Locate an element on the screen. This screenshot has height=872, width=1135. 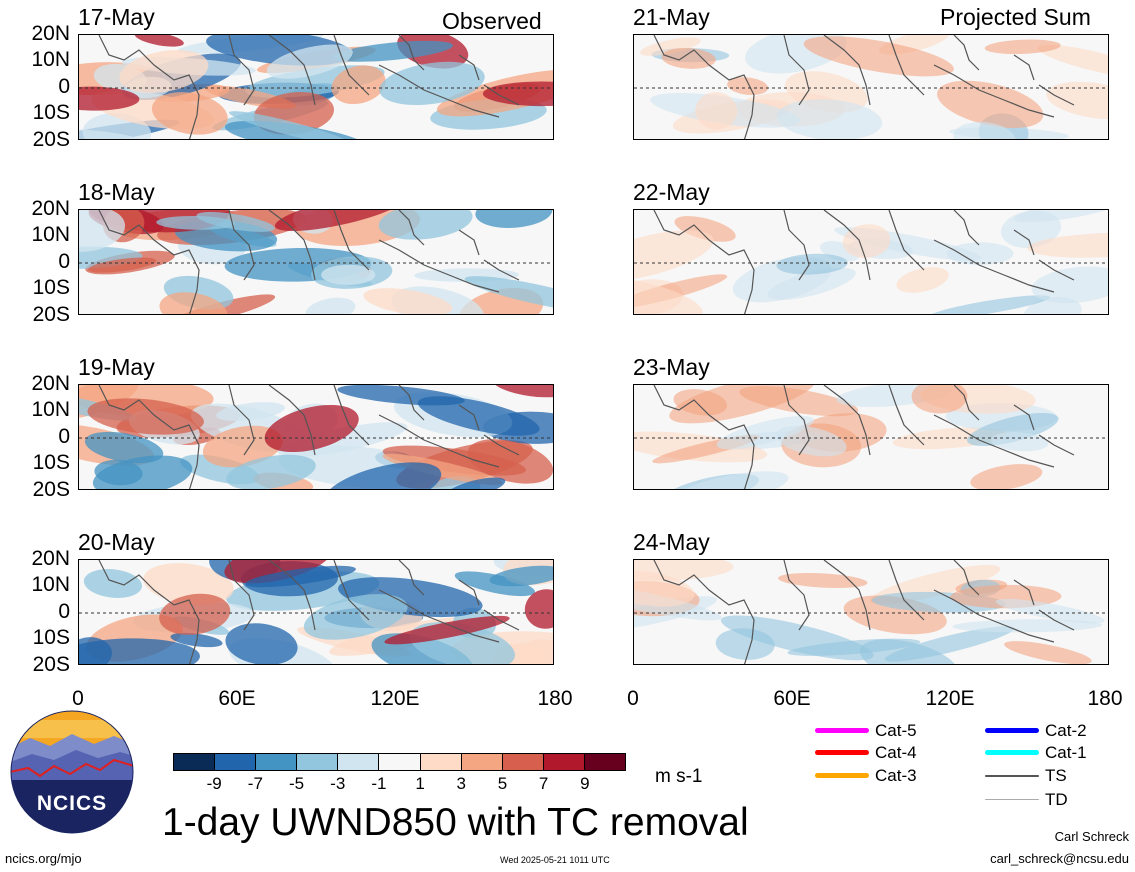
footer-author: Carl Schreck is located at coordinates (1091, 836).